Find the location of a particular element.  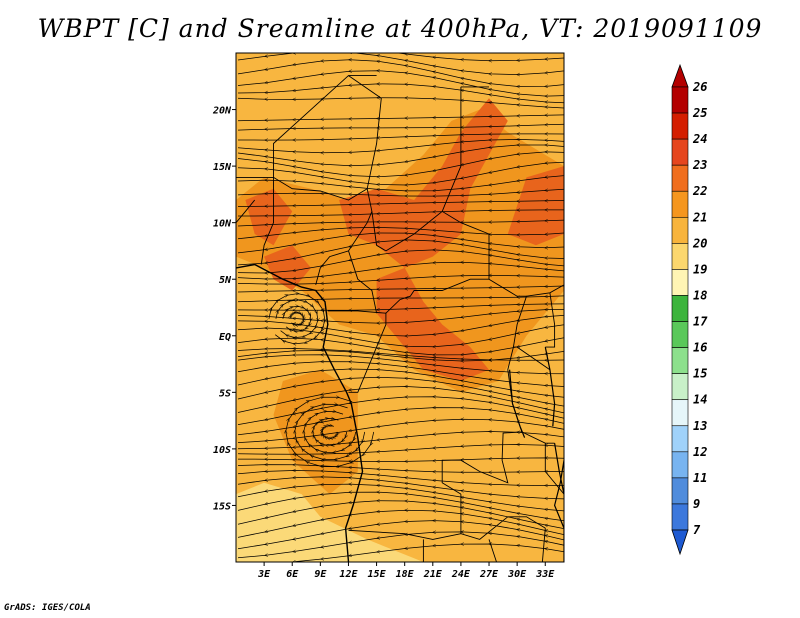

x-tick-label: 21E is located at coordinates (433, 574).